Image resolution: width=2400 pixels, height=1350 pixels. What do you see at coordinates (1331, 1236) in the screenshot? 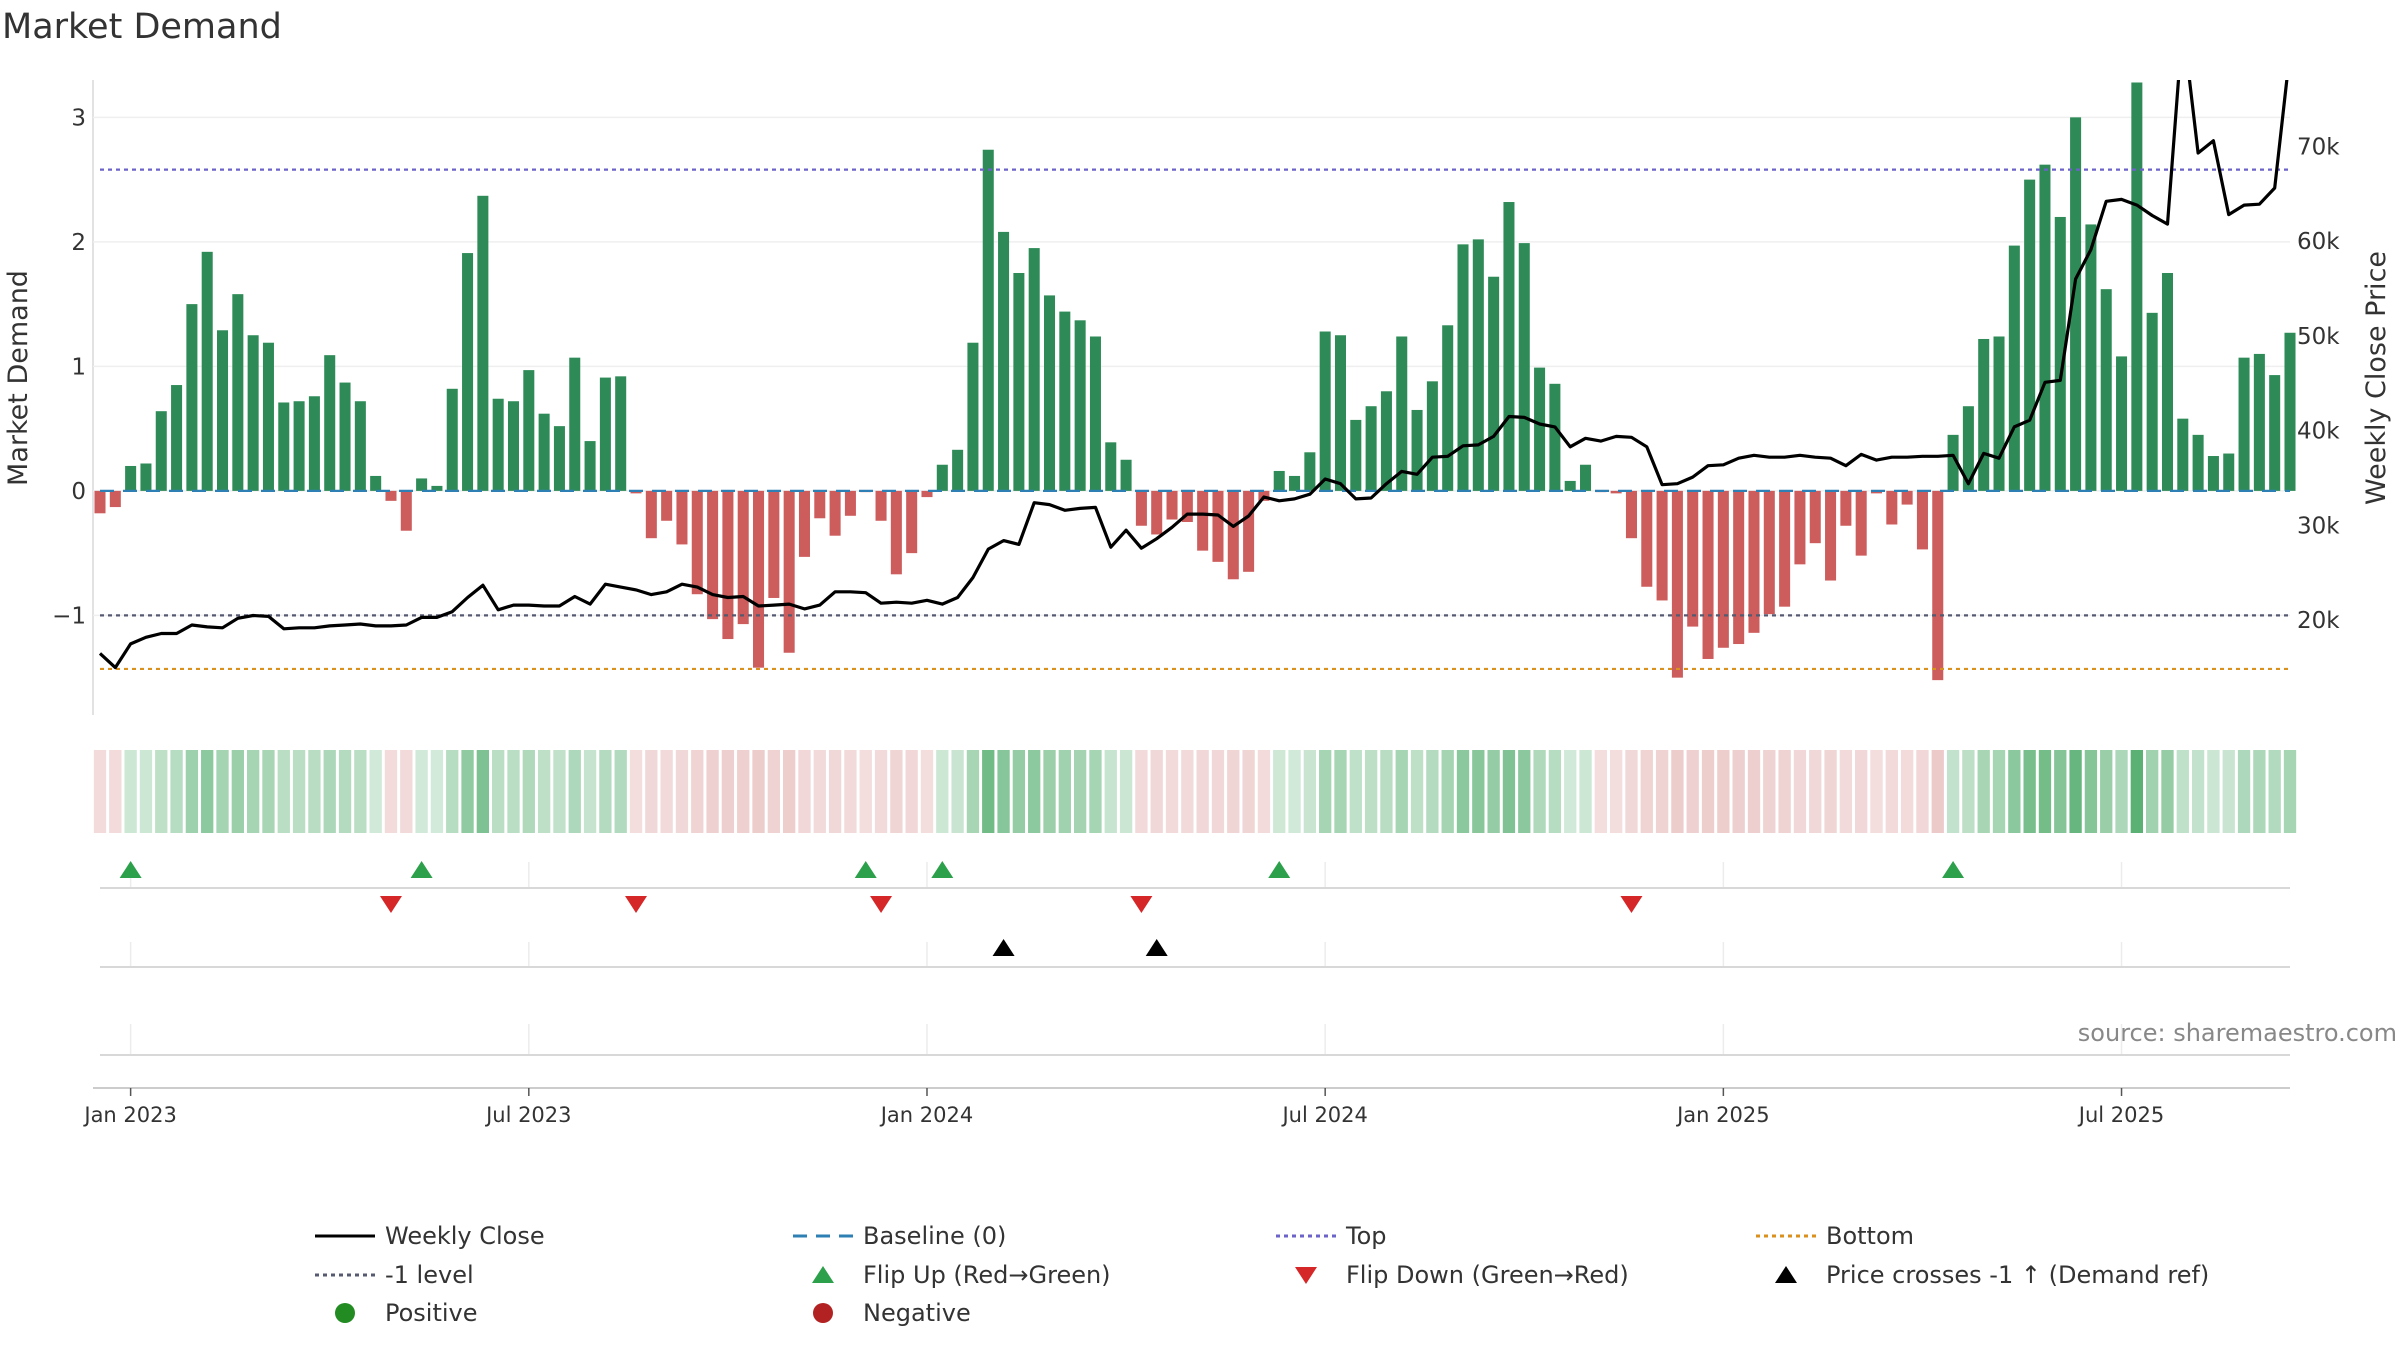
I see `legend-item: Top` at bounding box center [1331, 1236].